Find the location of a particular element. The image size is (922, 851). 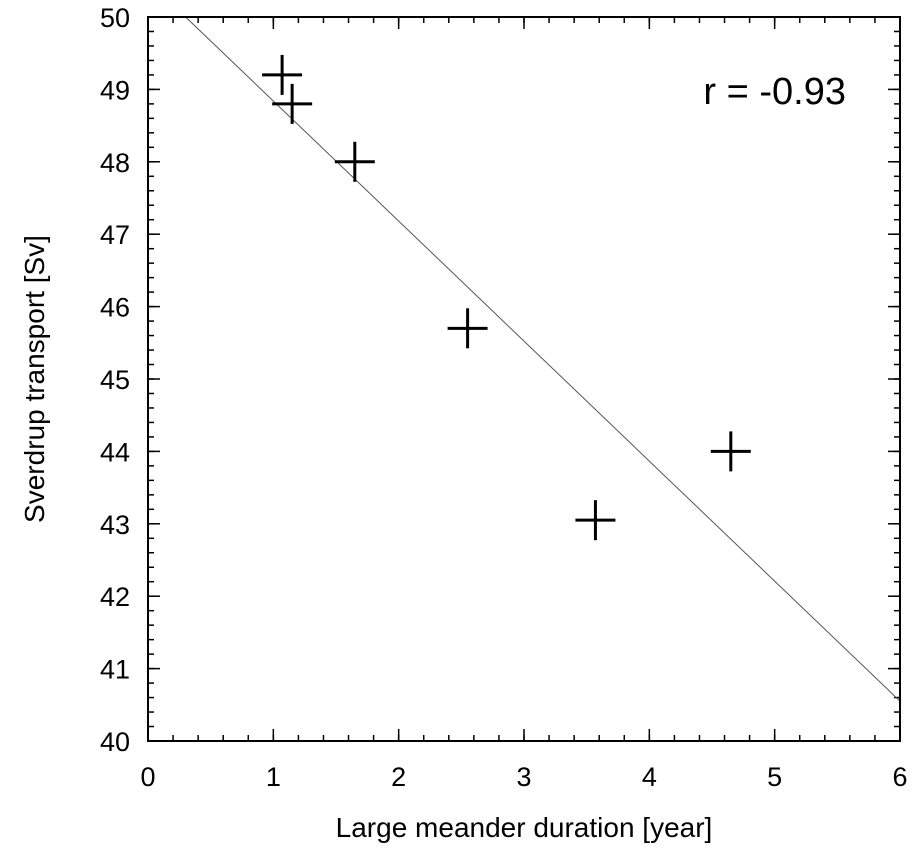

correlation-annotation: r = -0.93 is located at coordinates (774, 92).